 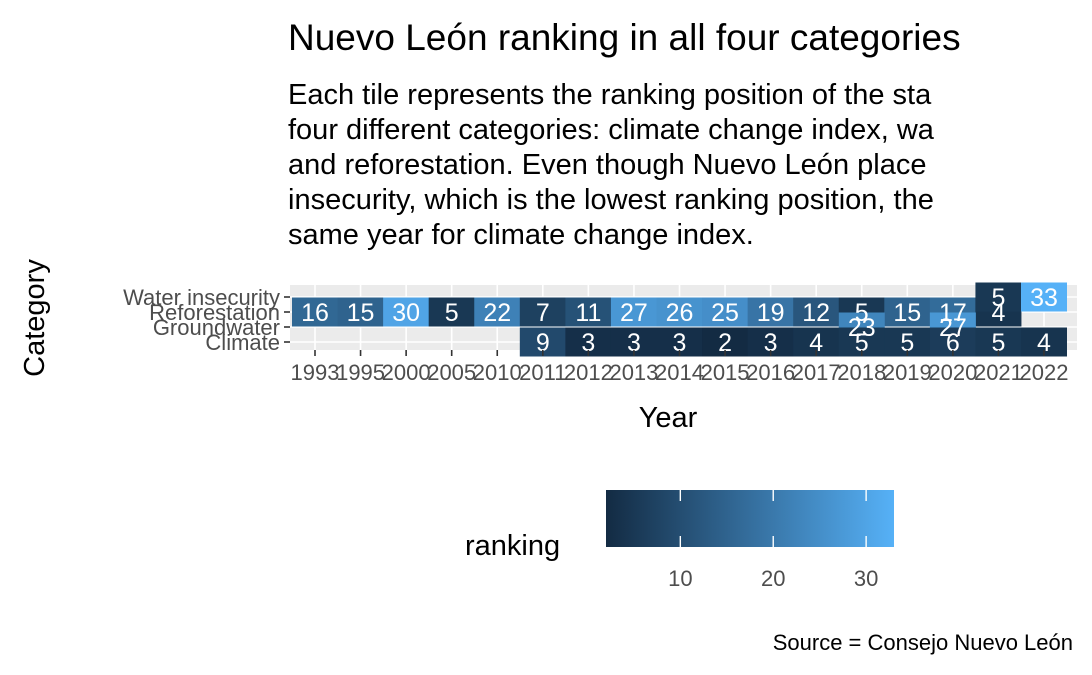 I want to click on x-tick-label: 2013, so click(x=633, y=372).